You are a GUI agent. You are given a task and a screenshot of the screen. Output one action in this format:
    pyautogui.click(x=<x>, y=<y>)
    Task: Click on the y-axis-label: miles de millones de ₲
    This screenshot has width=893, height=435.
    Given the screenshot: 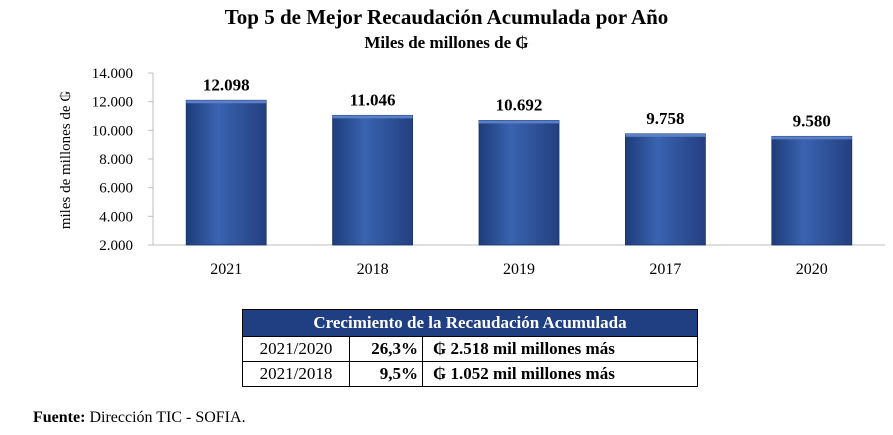 What is the action you would take?
    pyautogui.click(x=66, y=160)
    